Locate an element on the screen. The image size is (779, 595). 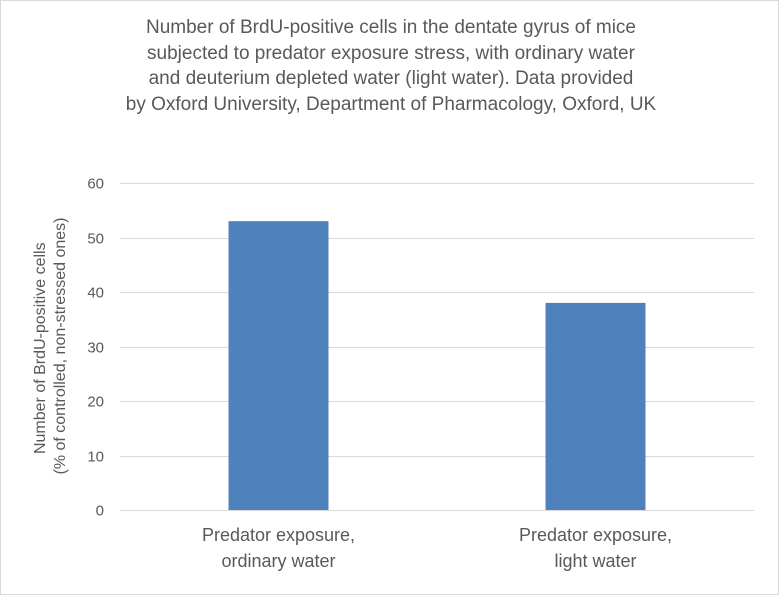
x-category-label: Predator exposure, ordinary water is located at coordinates (278, 548).